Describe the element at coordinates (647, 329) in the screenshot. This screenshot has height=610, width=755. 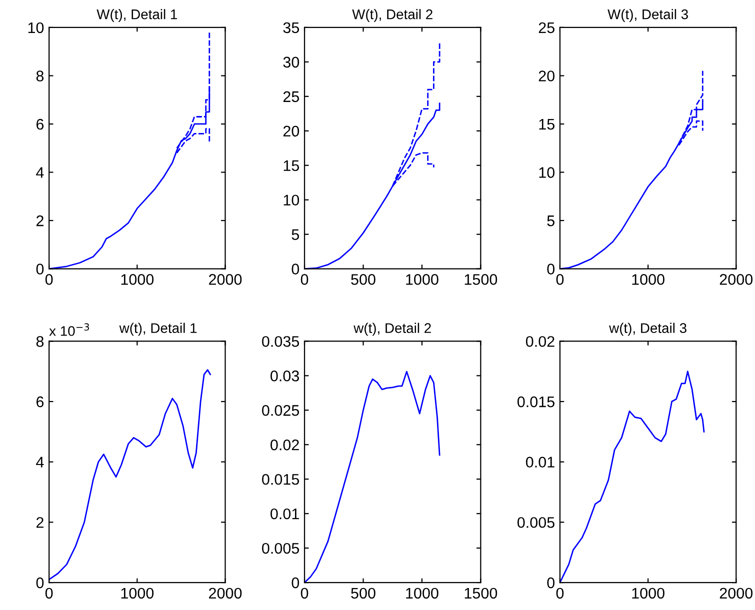
I see `chart-title: w(t), Detail 3` at that location.